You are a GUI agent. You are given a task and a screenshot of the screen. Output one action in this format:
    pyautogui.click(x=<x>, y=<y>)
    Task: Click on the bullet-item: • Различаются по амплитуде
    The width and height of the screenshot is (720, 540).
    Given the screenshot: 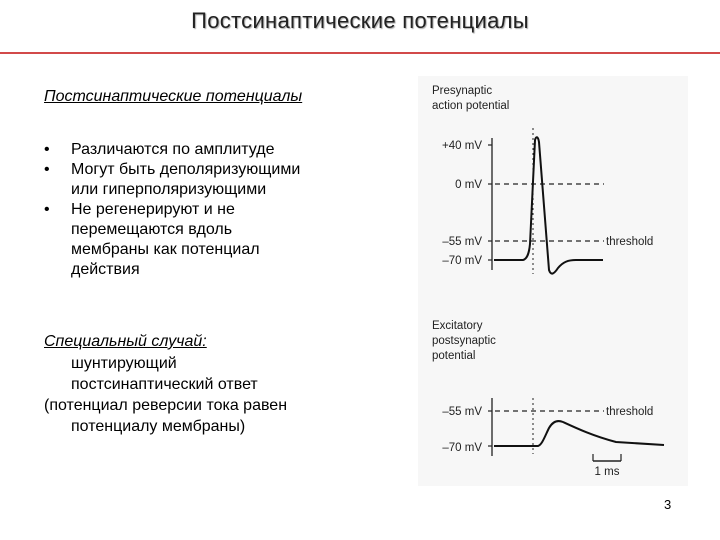 What is the action you would take?
    pyautogui.click(x=219, y=150)
    